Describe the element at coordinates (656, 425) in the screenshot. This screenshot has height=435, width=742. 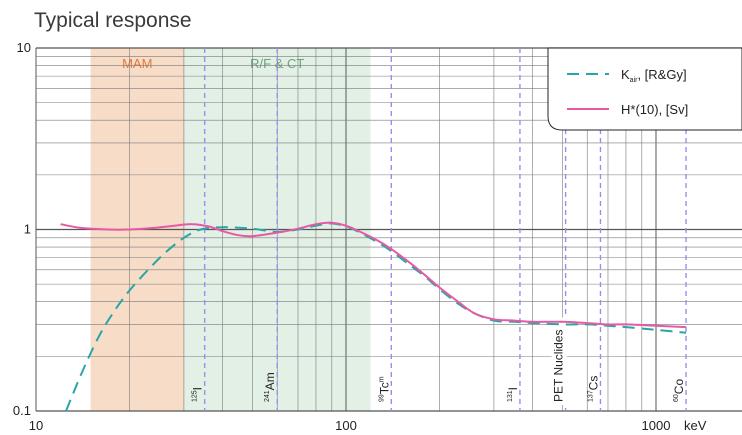
I see `x-tick-label-2: 1000` at that location.